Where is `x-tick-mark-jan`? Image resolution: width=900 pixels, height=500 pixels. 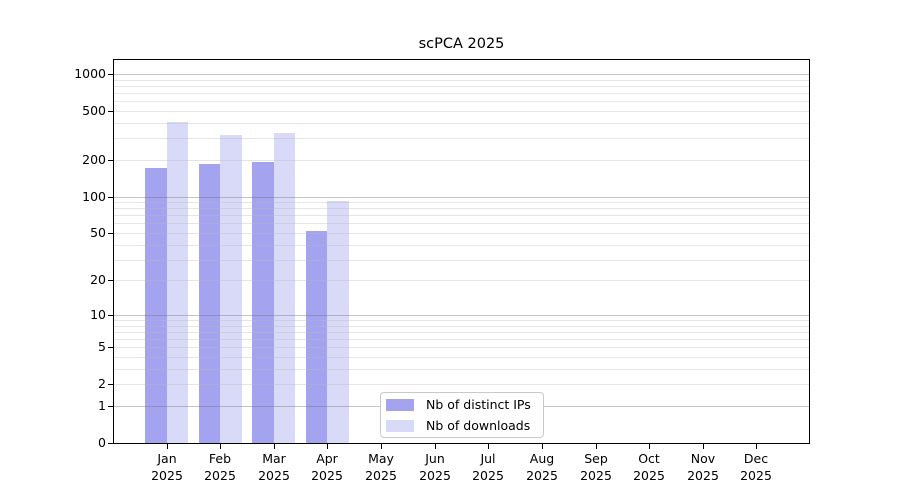
x-tick-mark-jan is located at coordinates (167, 446).